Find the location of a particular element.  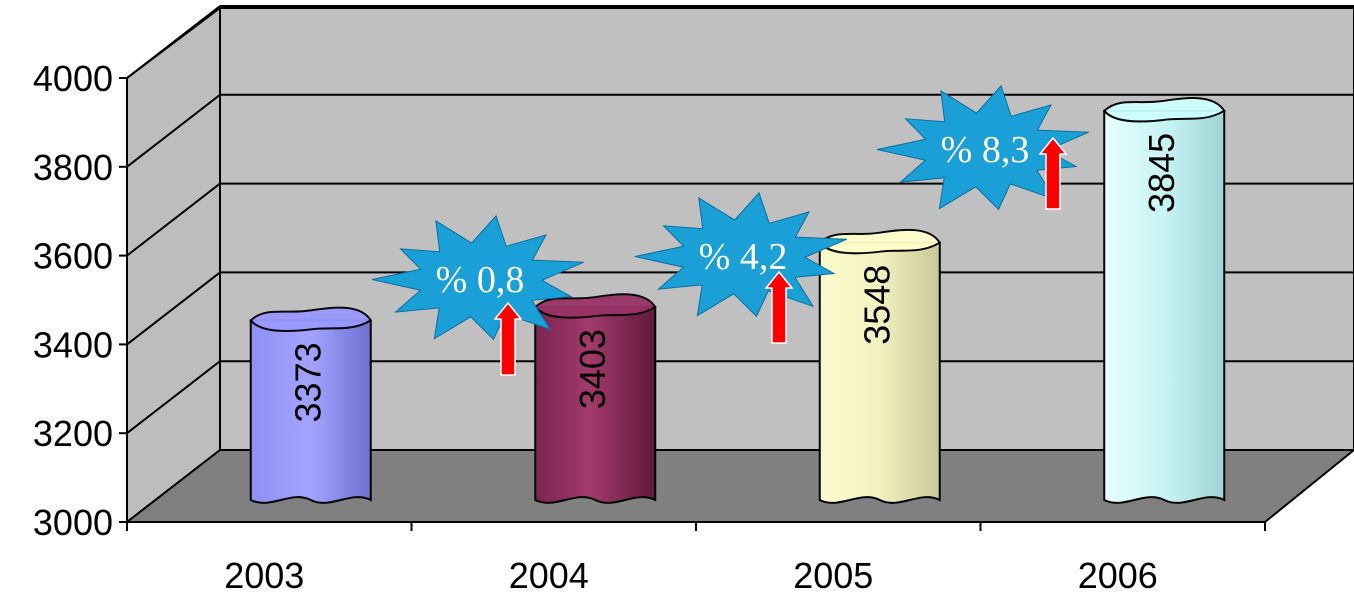

bar-value-label: 3845 is located at coordinates (1161, 173).